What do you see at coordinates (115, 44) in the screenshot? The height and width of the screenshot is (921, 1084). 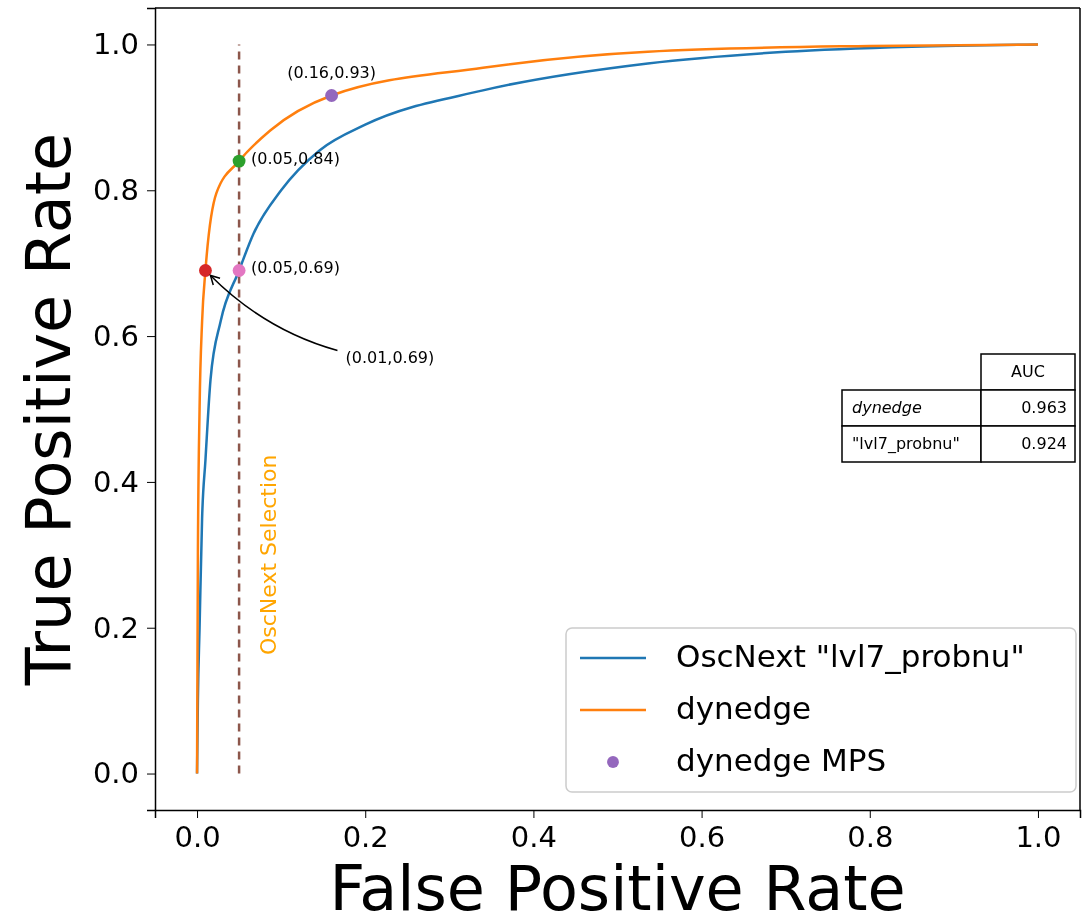 I see `y-tick-label: 1.0` at bounding box center [115, 44].